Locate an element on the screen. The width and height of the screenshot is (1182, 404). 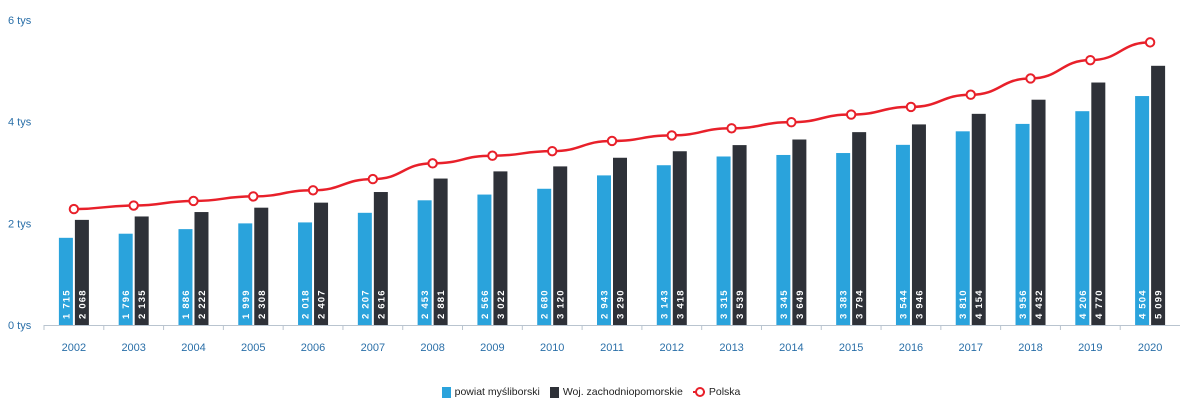
bar-label-woj: 4 154 is located at coordinates (979, 304).